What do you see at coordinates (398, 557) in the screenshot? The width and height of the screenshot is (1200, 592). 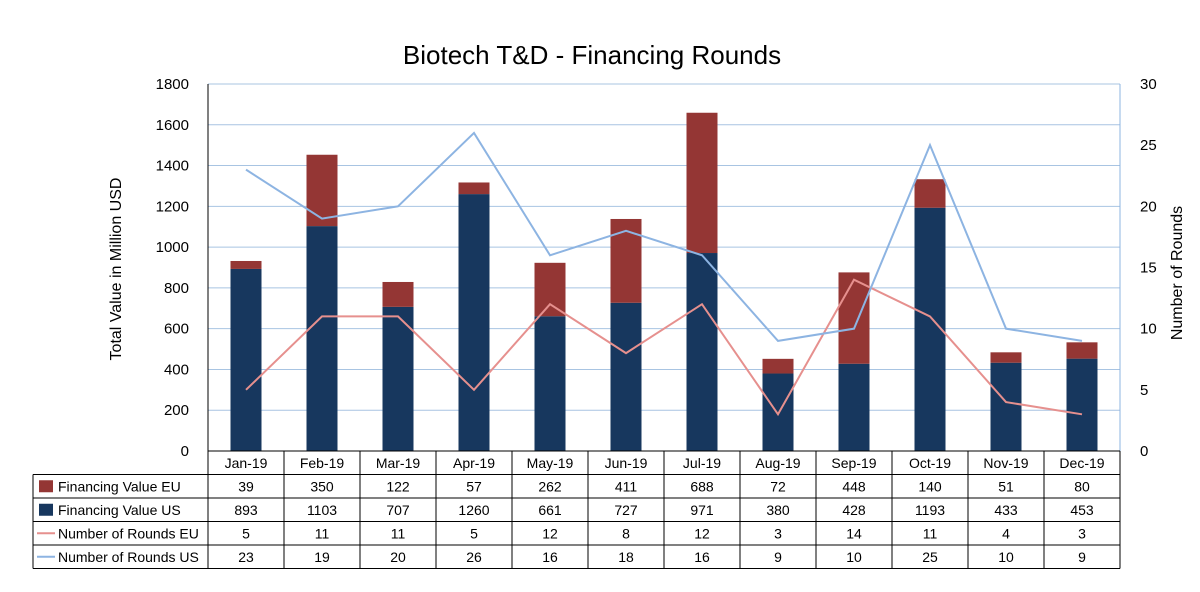 I see `data-label: 20` at bounding box center [398, 557].